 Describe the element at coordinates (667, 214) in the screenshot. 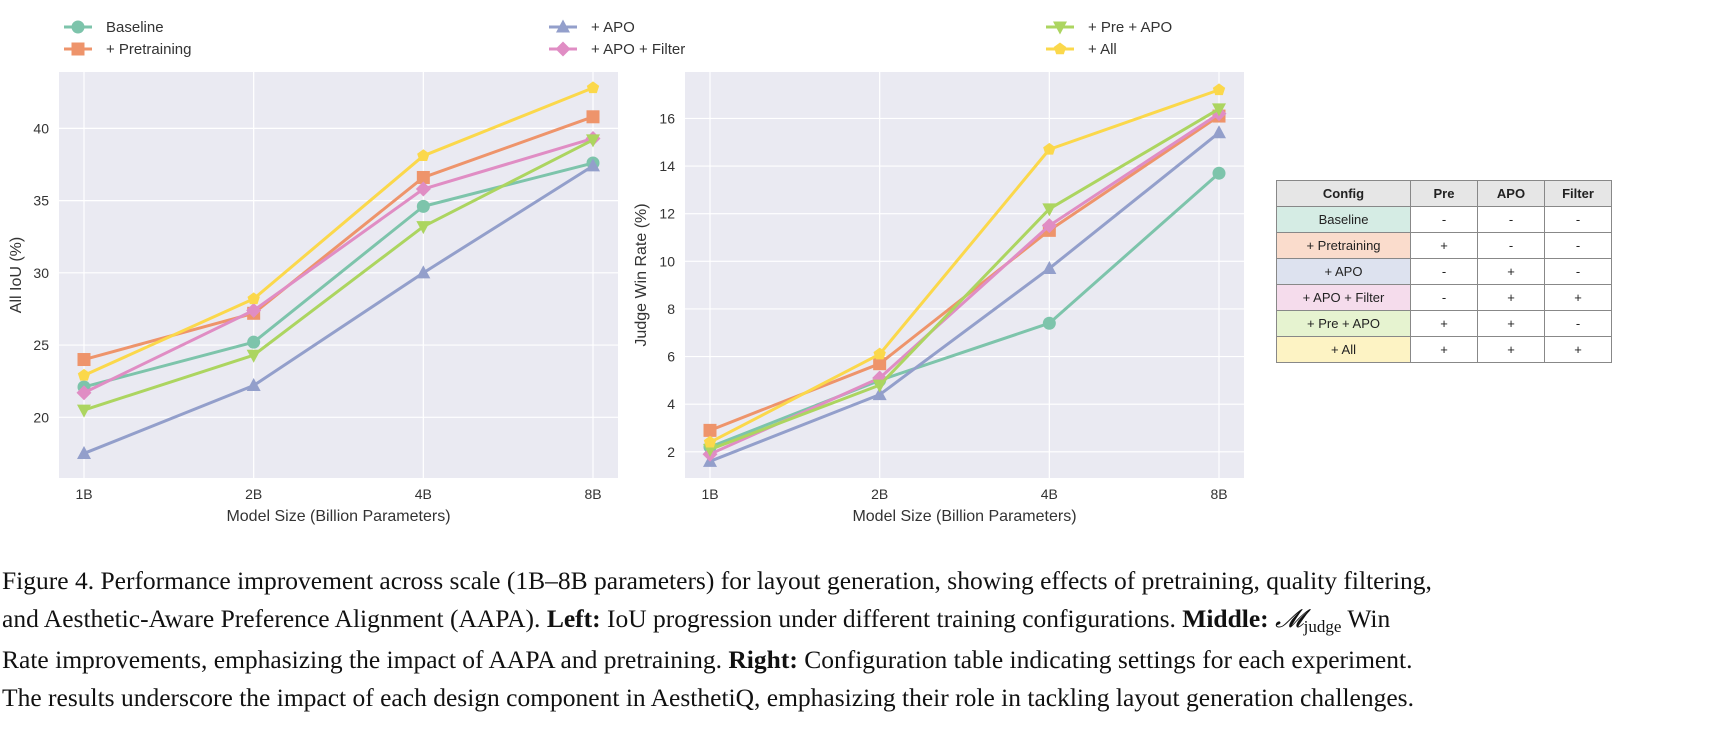

I see `y-tick-label: 12` at that location.